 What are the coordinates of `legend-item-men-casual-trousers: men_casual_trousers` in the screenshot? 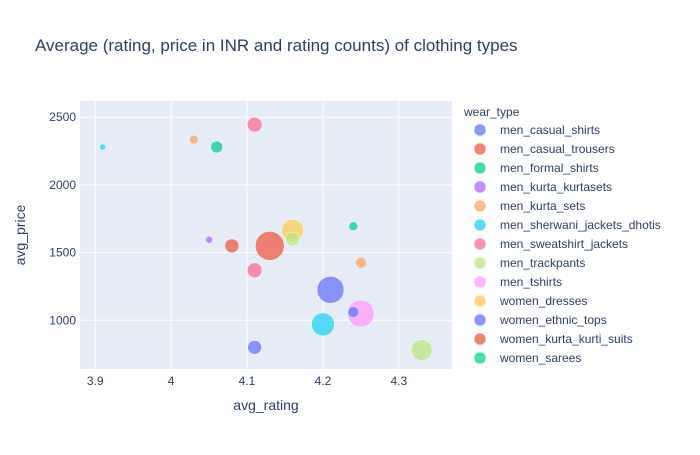 It's located at (544, 149).